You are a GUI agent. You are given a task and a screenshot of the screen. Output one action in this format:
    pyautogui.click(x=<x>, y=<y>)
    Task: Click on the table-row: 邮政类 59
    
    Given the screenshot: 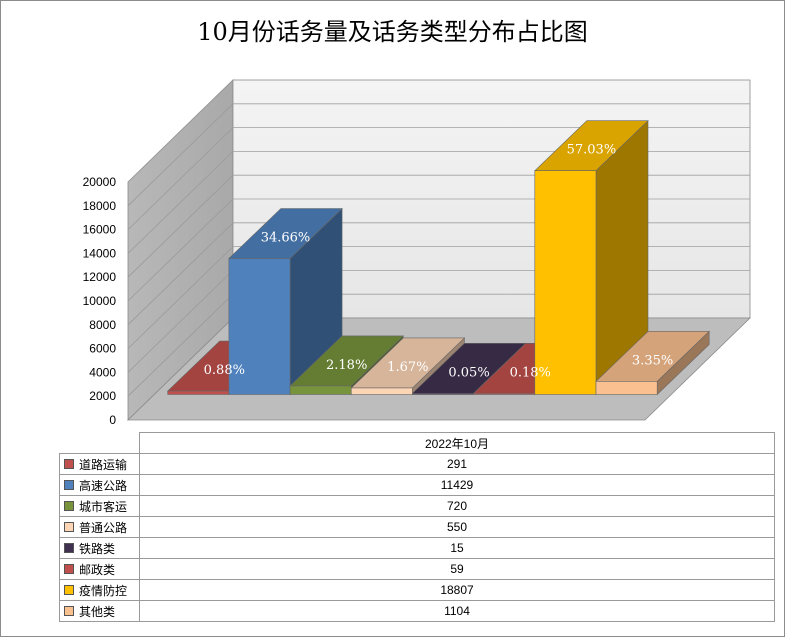 What is the action you would take?
    pyautogui.click(x=417, y=569)
    